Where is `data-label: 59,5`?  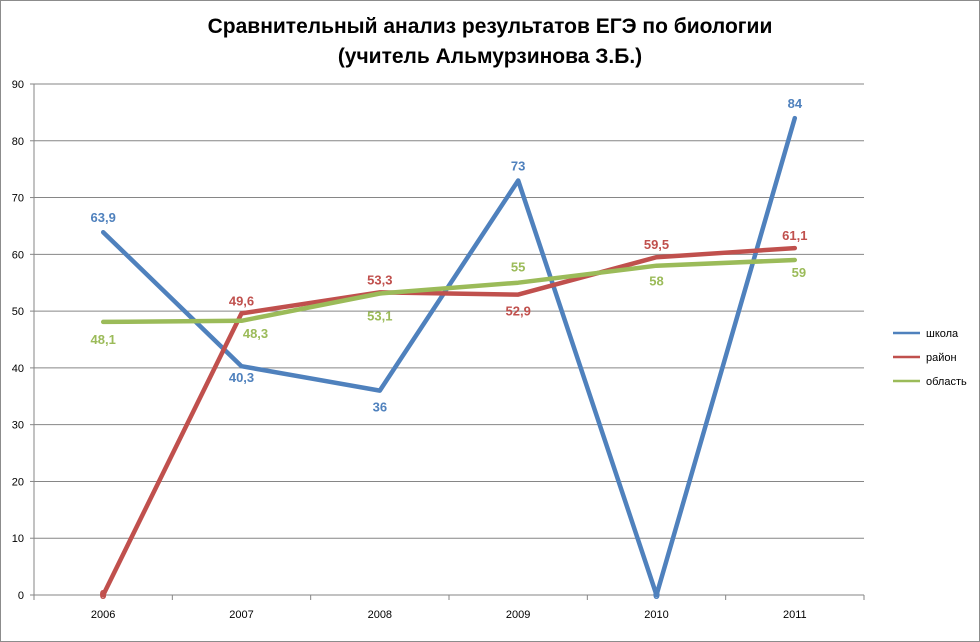 data-label: 59,5 is located at coordinates (656, 244).